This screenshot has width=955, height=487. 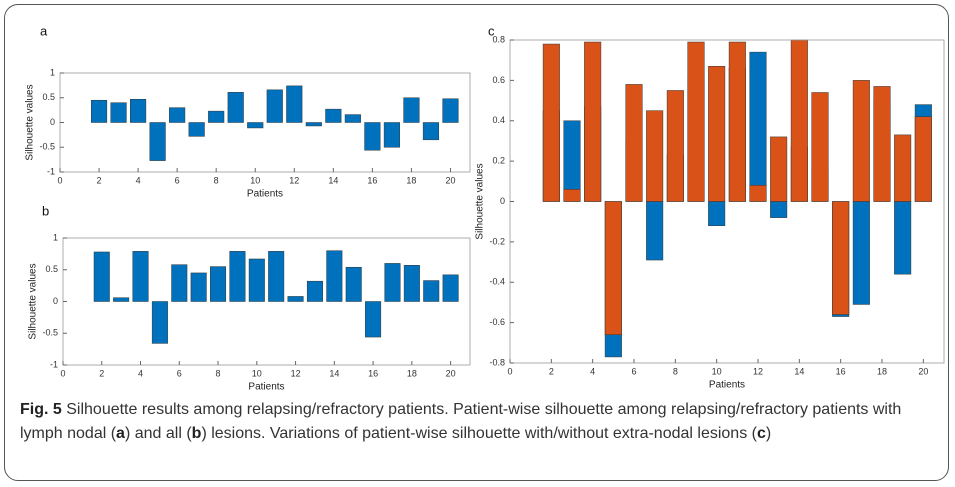 What do you see at coordinates (498, 80) in the screenshot?
I see `y-tick-label: 0.6` at bounding box center [498, 80].